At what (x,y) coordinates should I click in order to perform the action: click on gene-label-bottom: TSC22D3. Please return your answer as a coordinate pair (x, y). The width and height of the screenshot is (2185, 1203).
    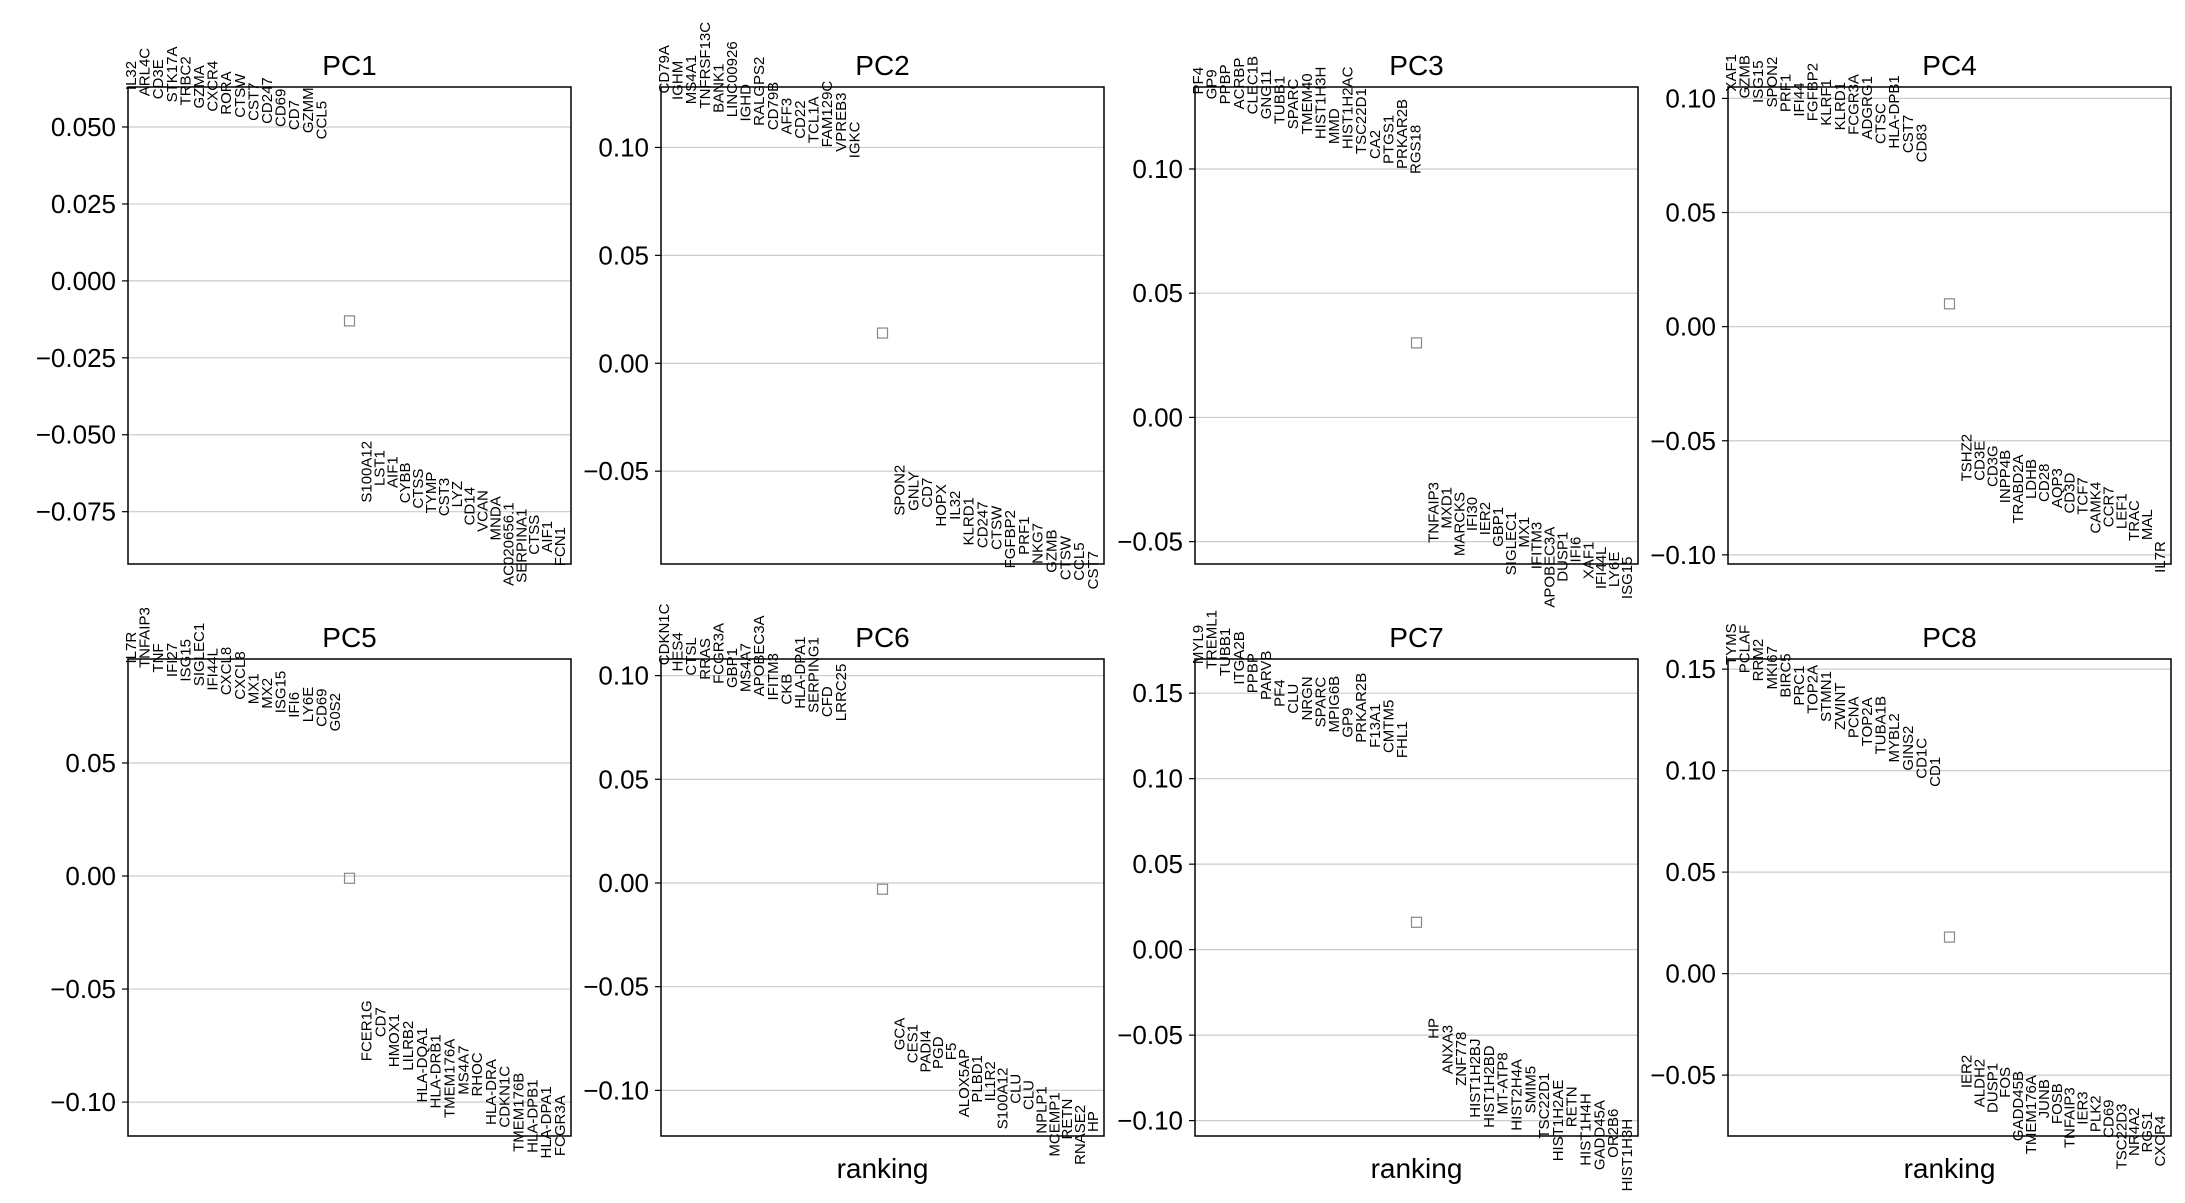
    Looking at the image, I should click on (2121, 1137).